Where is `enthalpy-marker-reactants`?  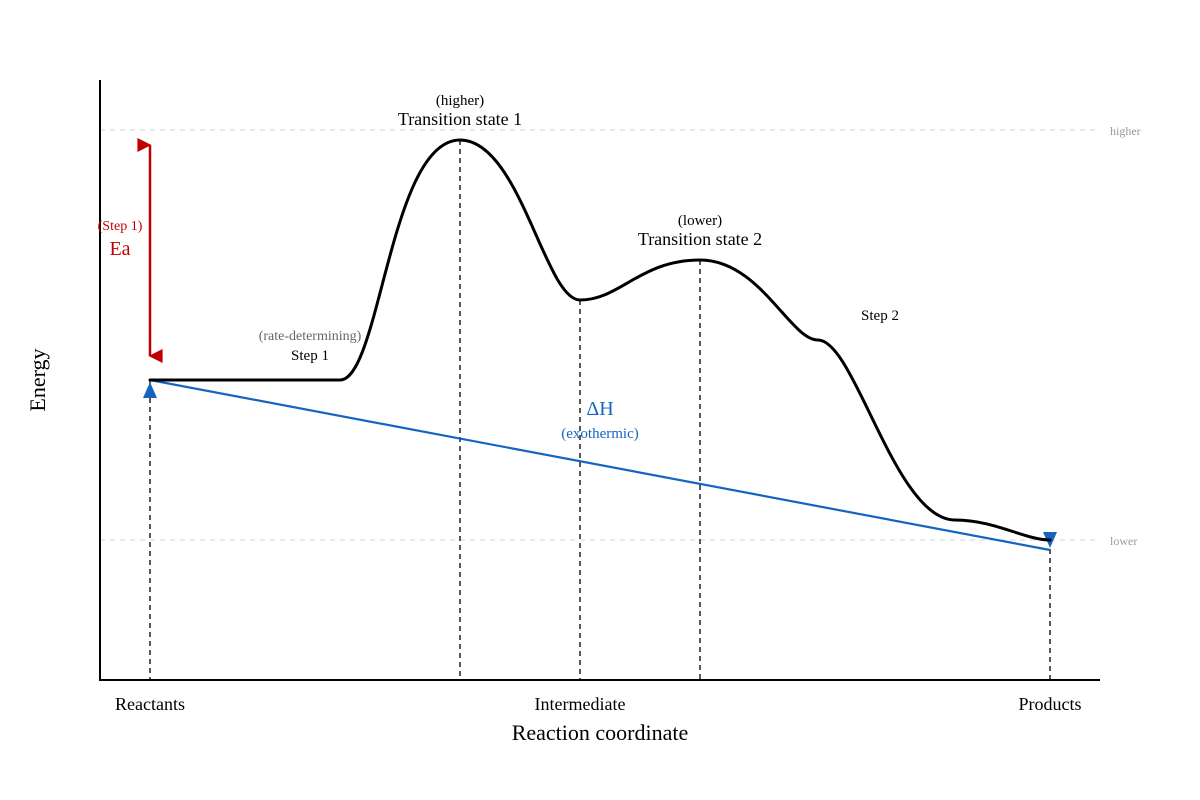
enthalpy-marker-reactants is located at coordinates (150, 390).